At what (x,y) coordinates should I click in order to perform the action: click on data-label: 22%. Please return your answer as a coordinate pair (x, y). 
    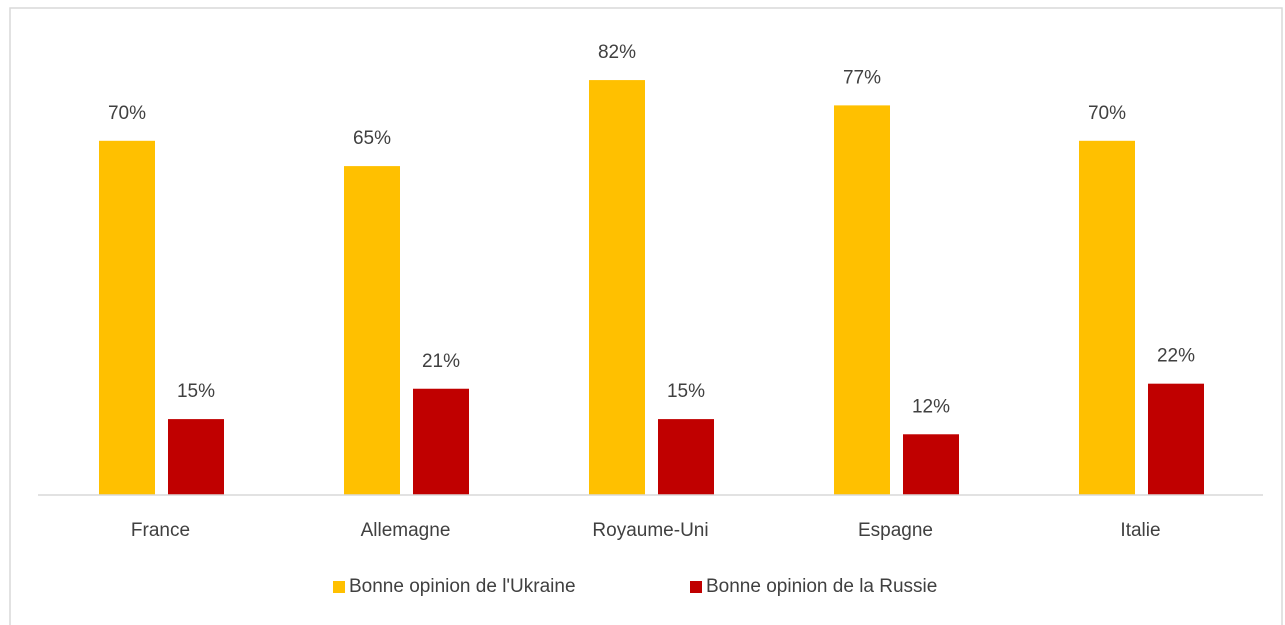
    Looking at the image, I should click on (1176, 356).